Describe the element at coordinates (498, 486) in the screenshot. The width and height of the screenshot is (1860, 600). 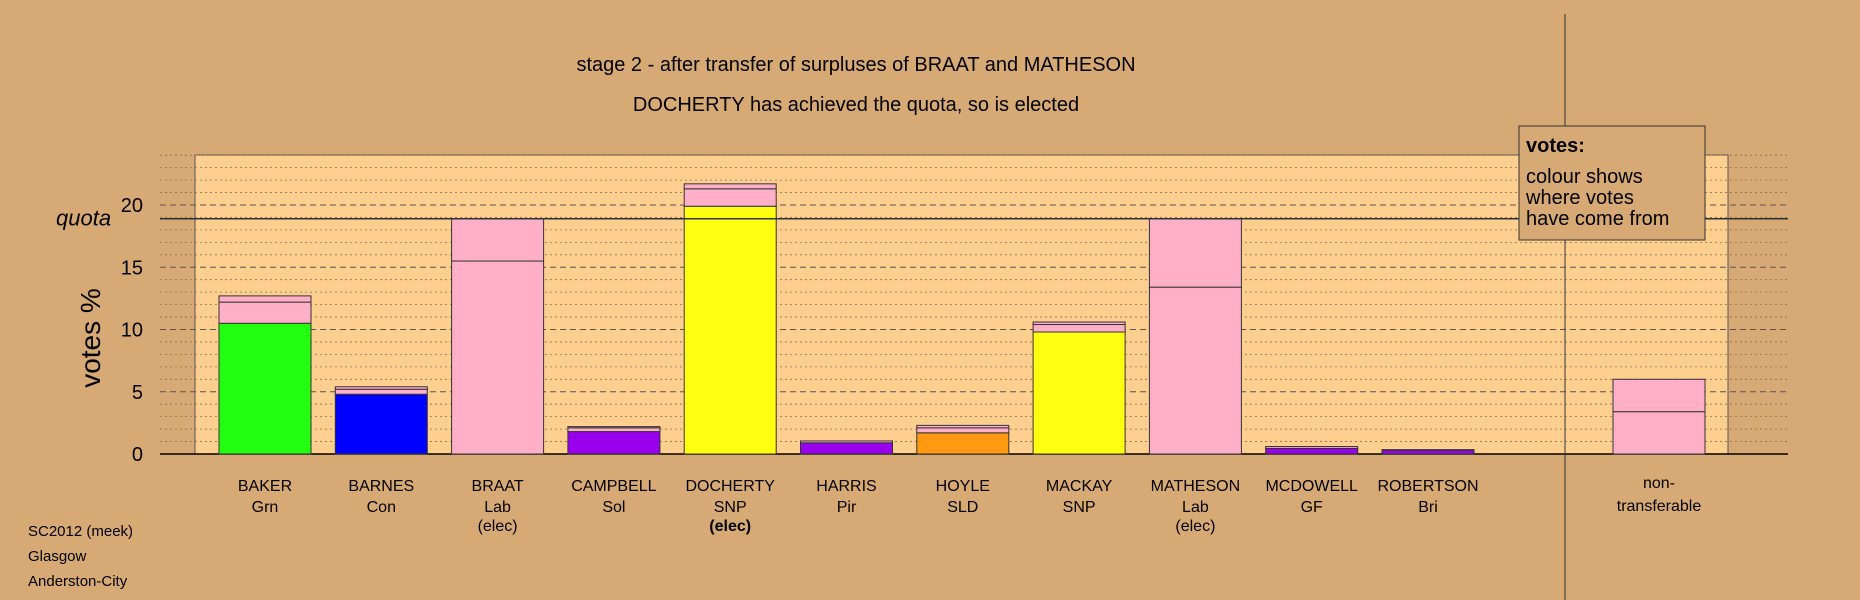
I see `candidate-name-braat: BRAAT` at that location.